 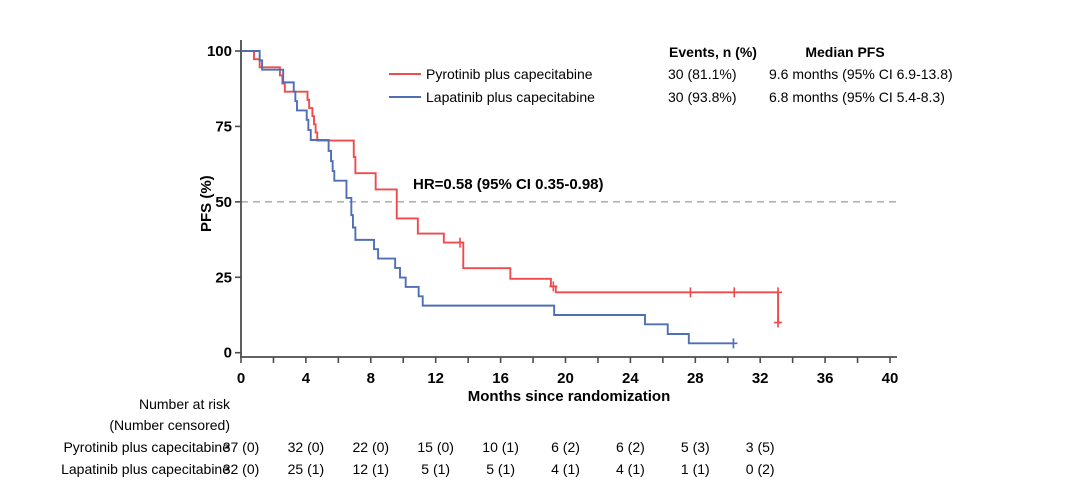 I want to click on risk-row-label-pyrotinib: Pyrotinib plus capecitabine, so click(x=146, y=447).